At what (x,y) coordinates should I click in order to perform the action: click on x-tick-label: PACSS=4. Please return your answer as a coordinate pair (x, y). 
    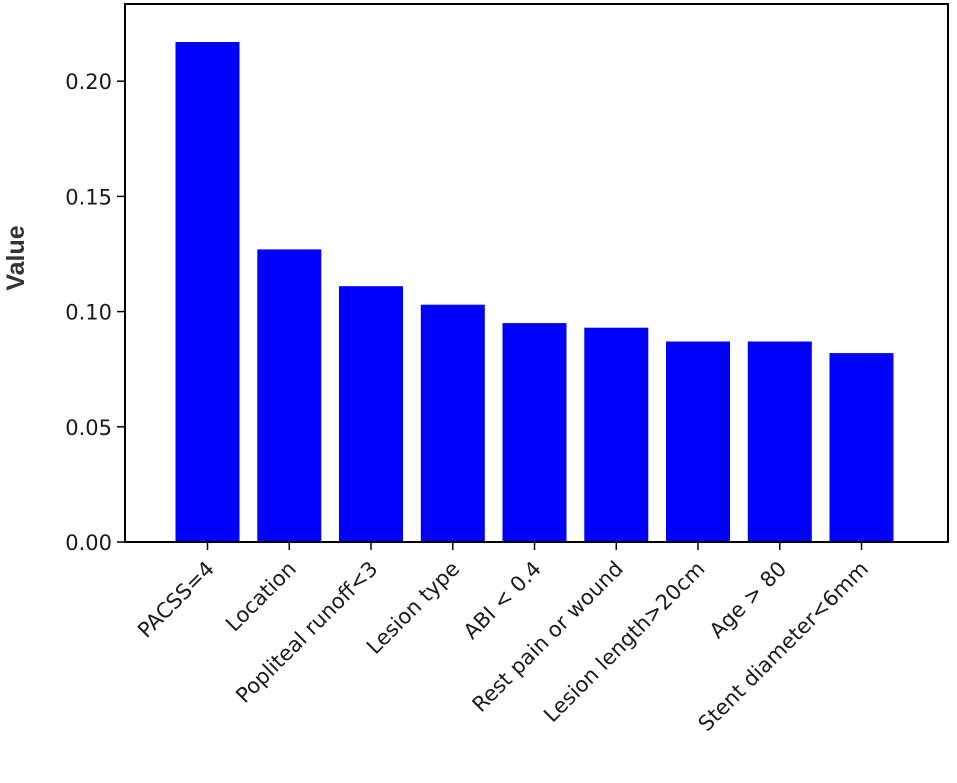
    Looking at the image, I should click on (176, 600).